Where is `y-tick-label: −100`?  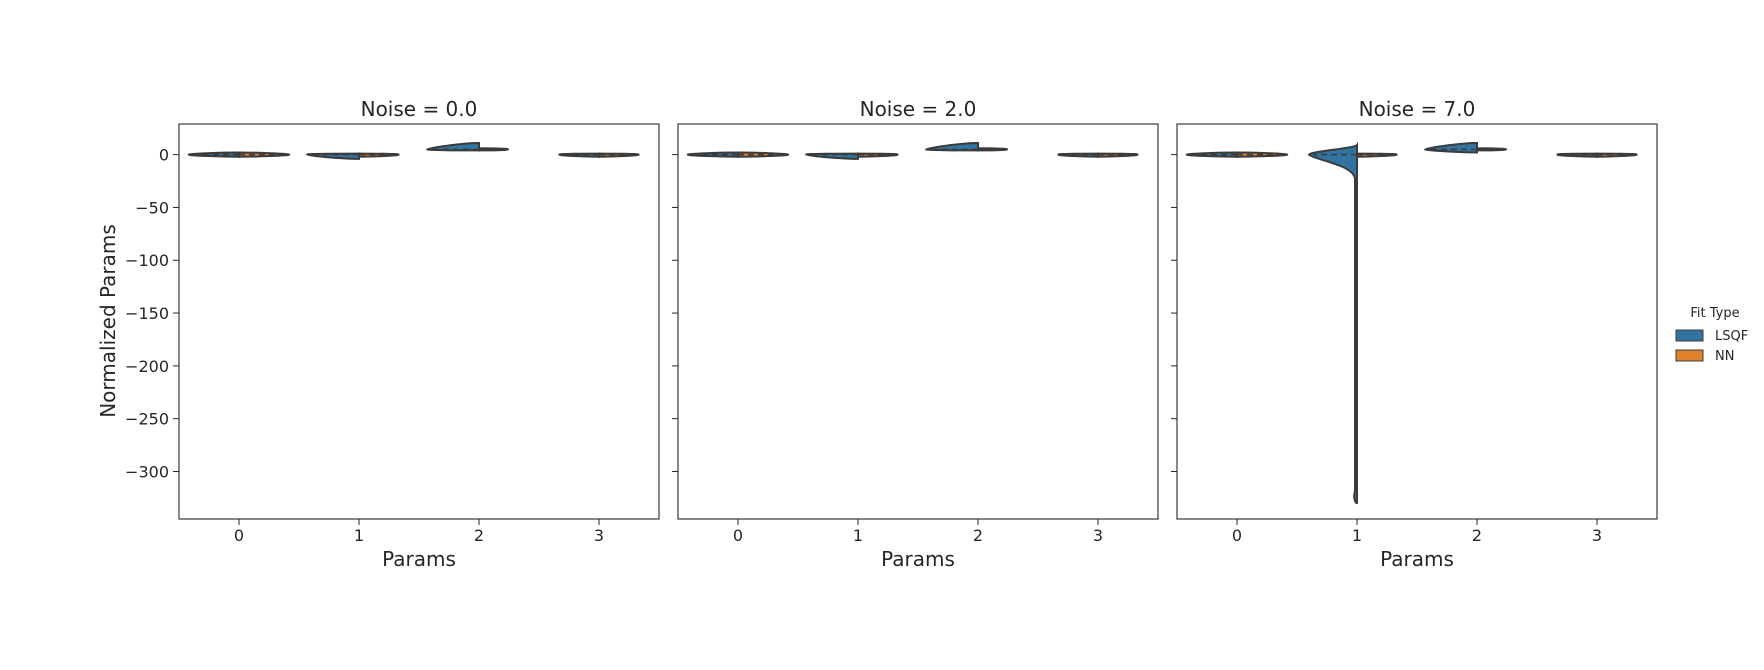
y-tick-label: −100 is located at coordinates (147, 260).